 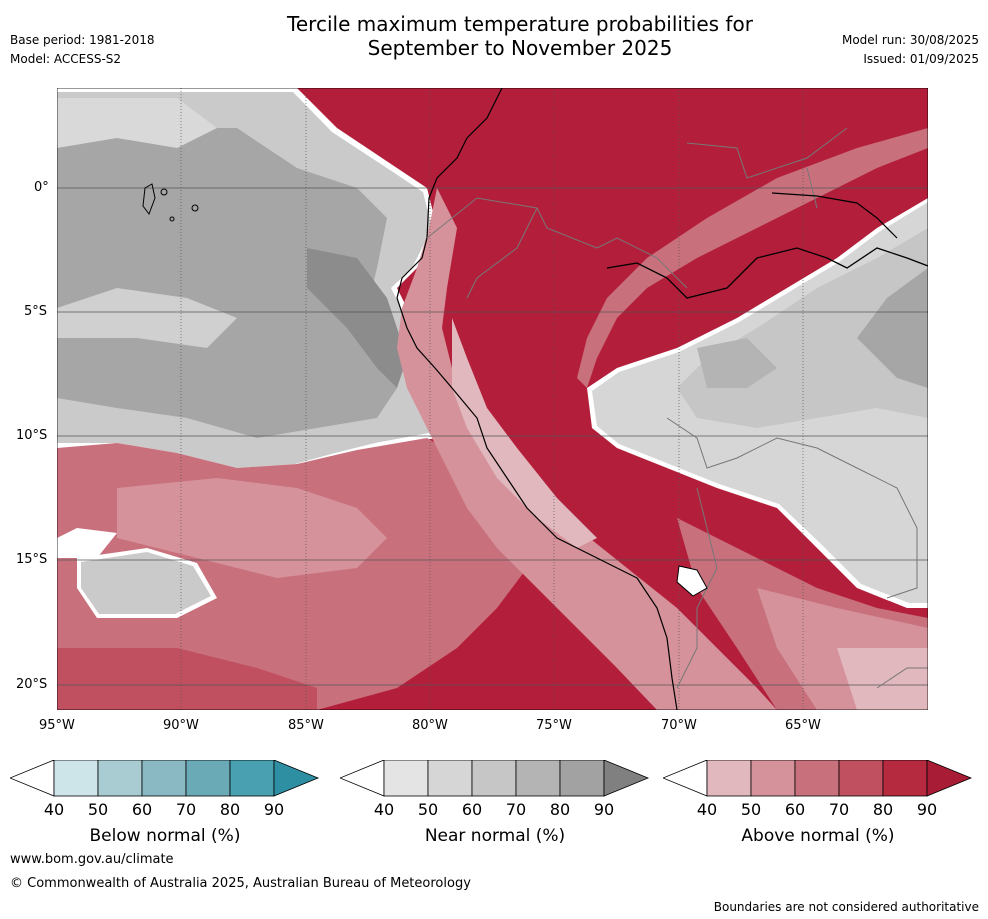 I want to click on near-normal-colorbar-tick: 80, so click(x=560, y=809).